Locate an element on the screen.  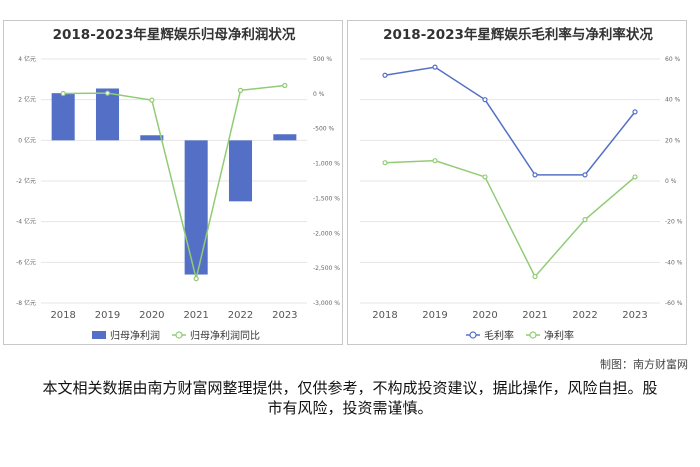
chart-title: 2018-2023年星辉娱乐毛利率与净利率状况 is located at coordinates (518, 34).